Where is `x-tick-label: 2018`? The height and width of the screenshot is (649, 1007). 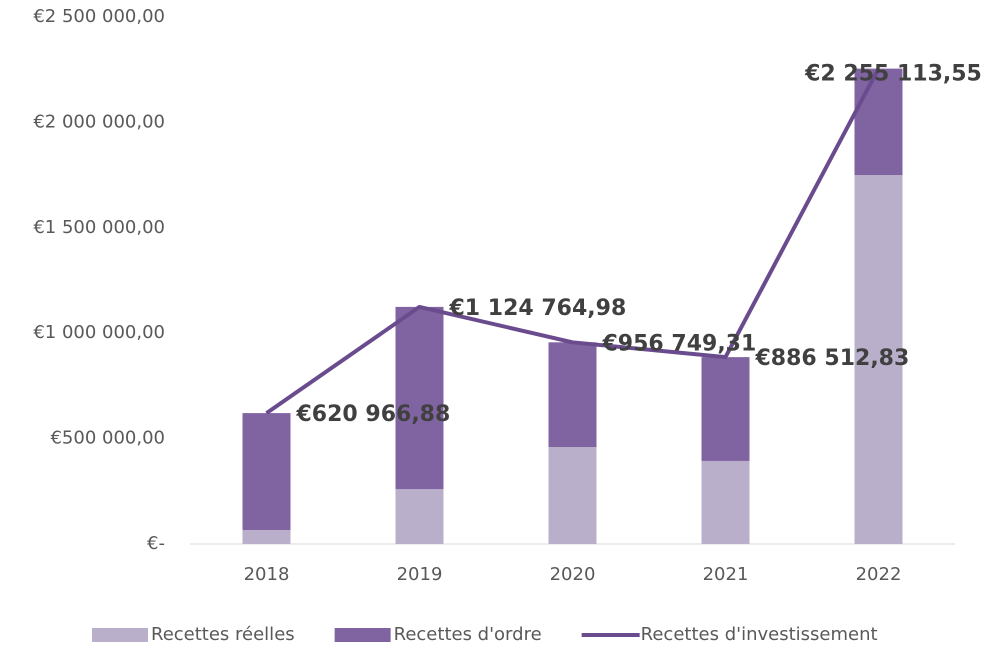
x-tick-label: 2018 is located at coordinates (267, 574).